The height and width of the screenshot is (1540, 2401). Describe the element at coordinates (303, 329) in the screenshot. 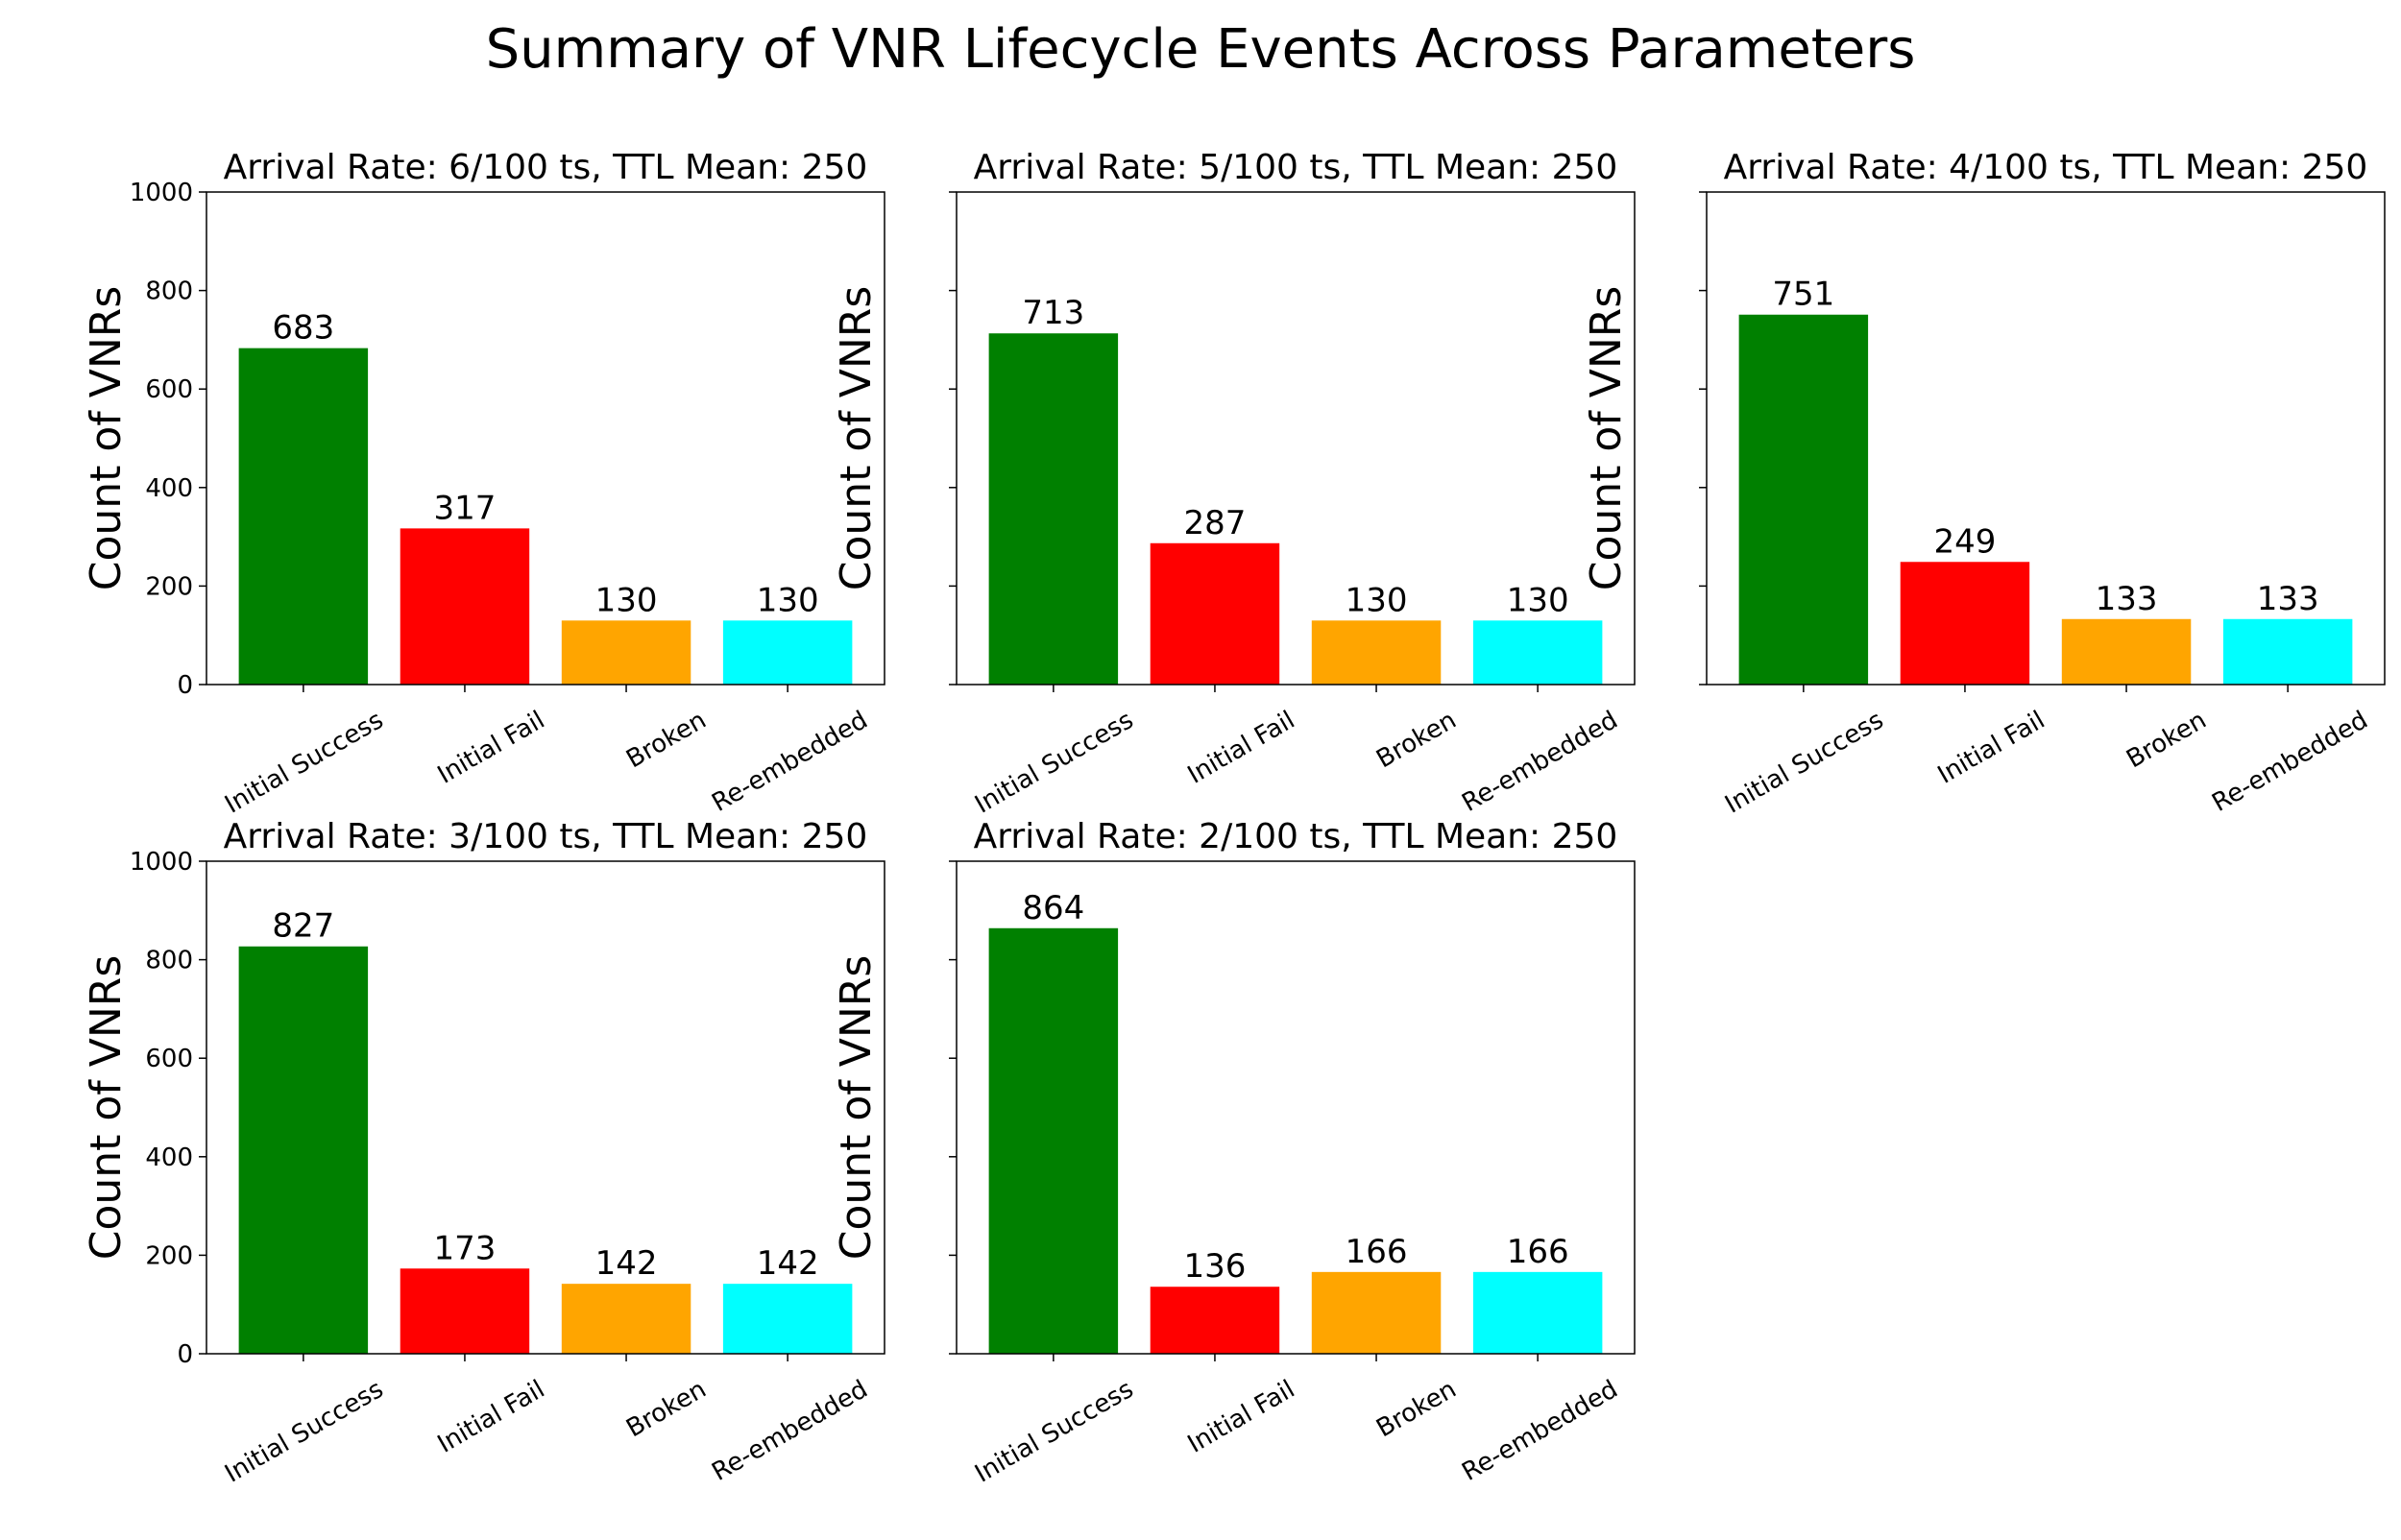

I see `data-label: 683` at that location.